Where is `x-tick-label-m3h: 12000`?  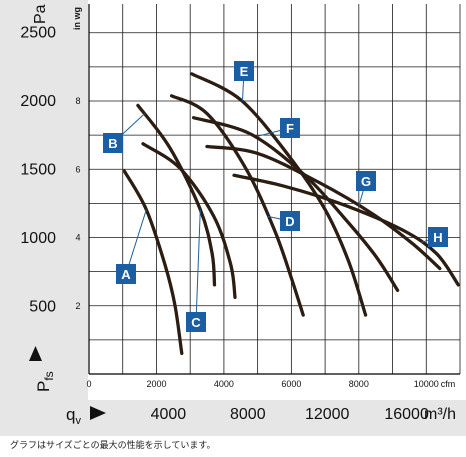 x-tick-label-m3h: 12000 is located at coordinates (327, 414).